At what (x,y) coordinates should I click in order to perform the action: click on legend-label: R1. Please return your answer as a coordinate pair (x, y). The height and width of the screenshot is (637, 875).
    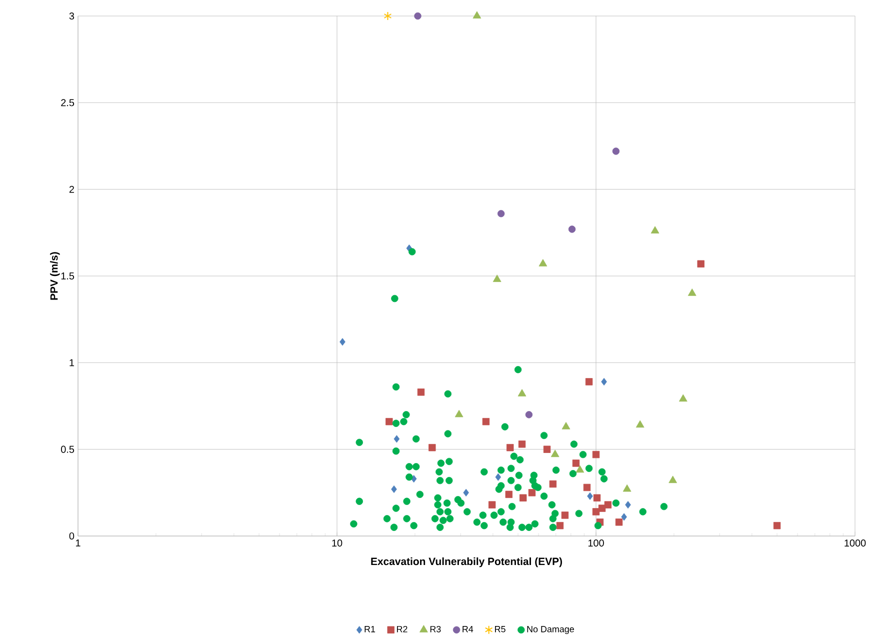
    Looking at the image, I should click on (370, 629).